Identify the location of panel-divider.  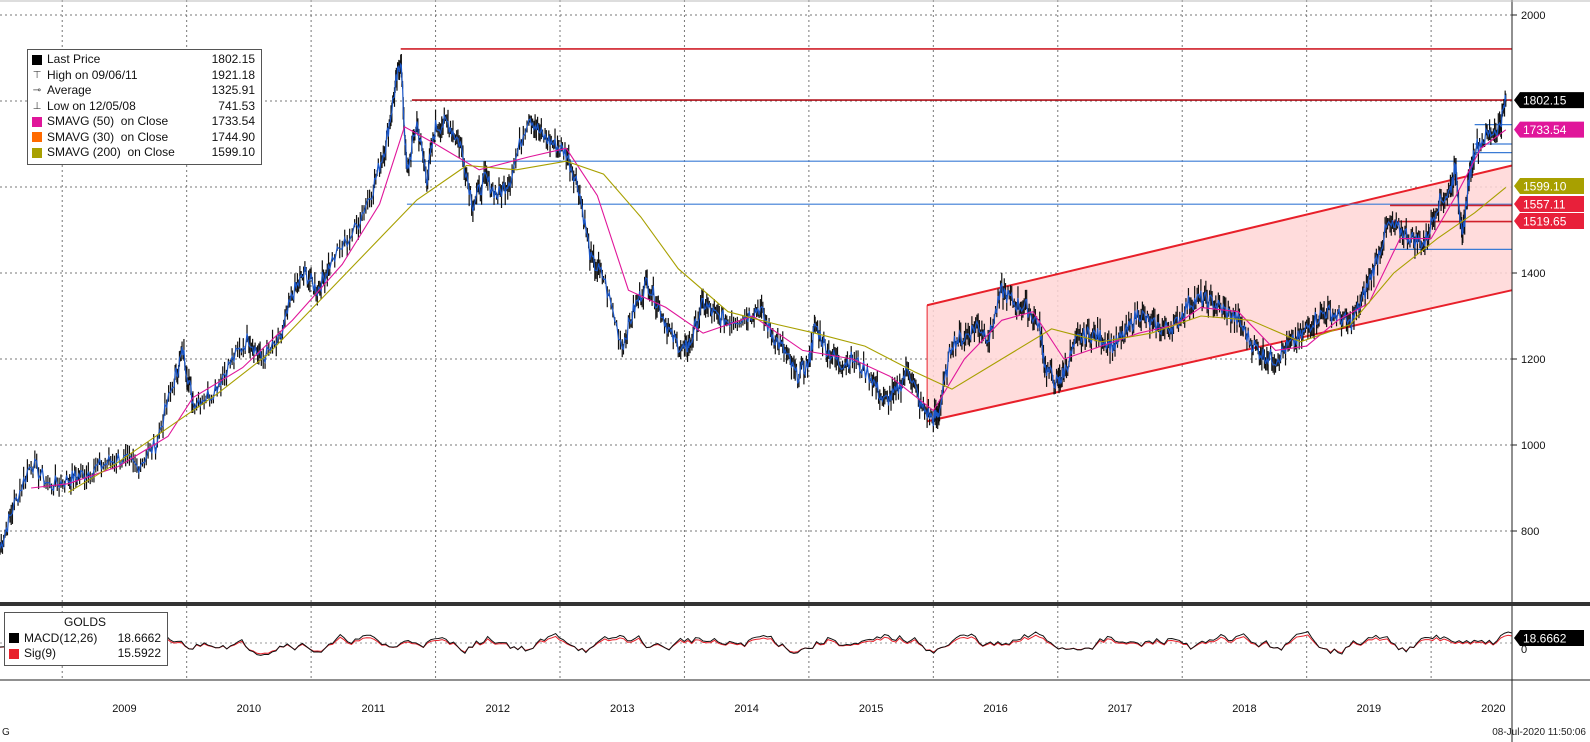
(795, 604).